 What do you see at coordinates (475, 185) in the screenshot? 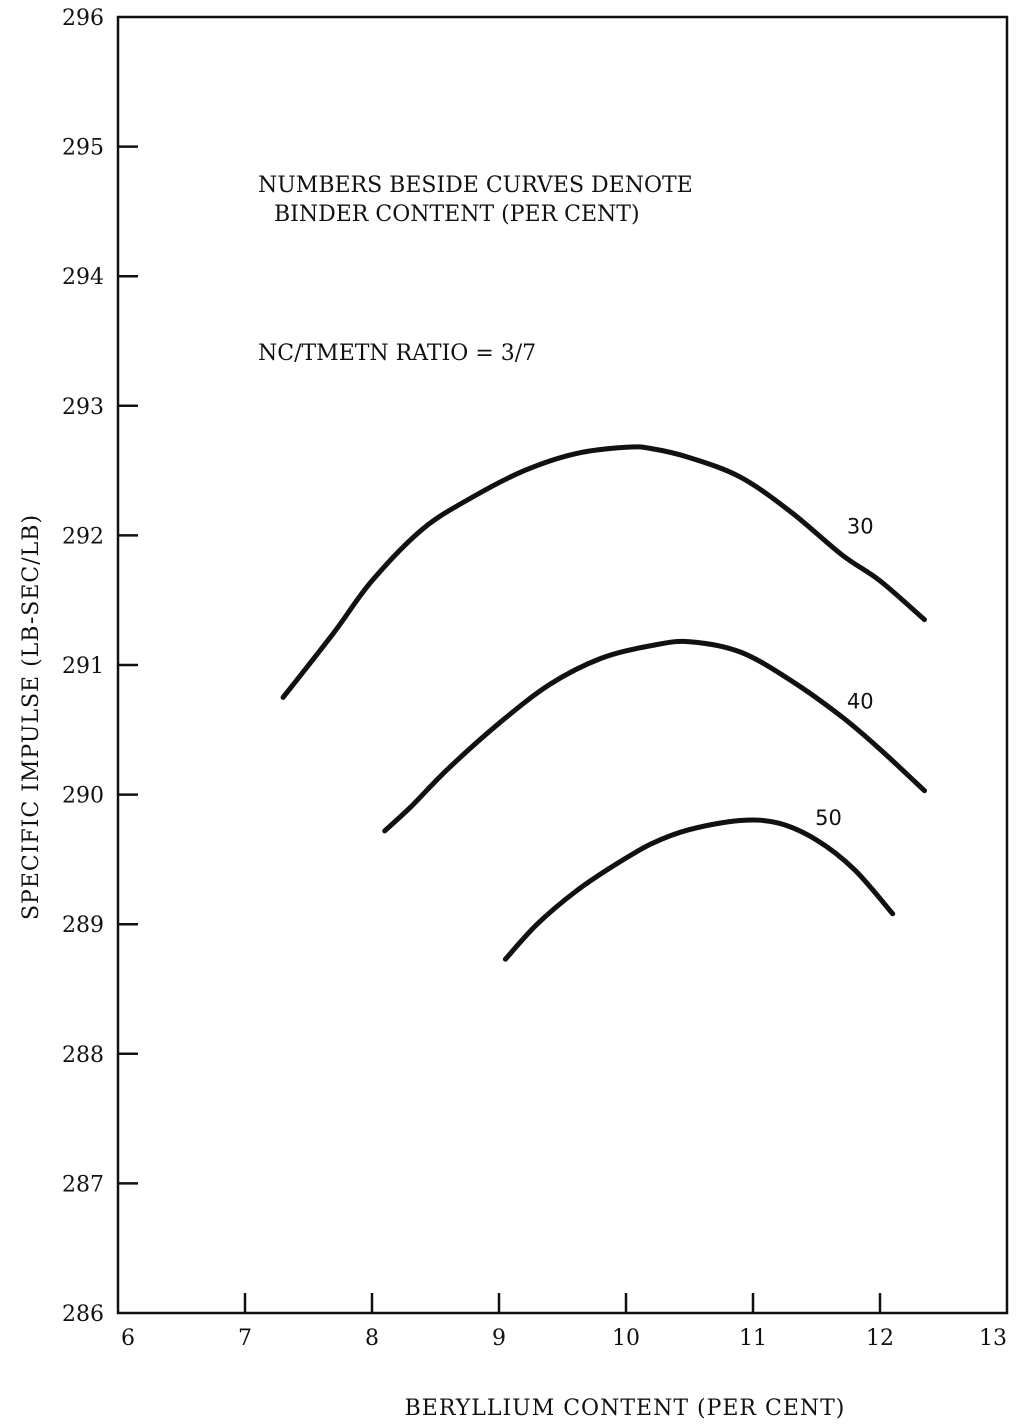
I see `annotation-line-1: NUMBERS BESIDE CURVES DENOTE` at bounding box center [475, 185].